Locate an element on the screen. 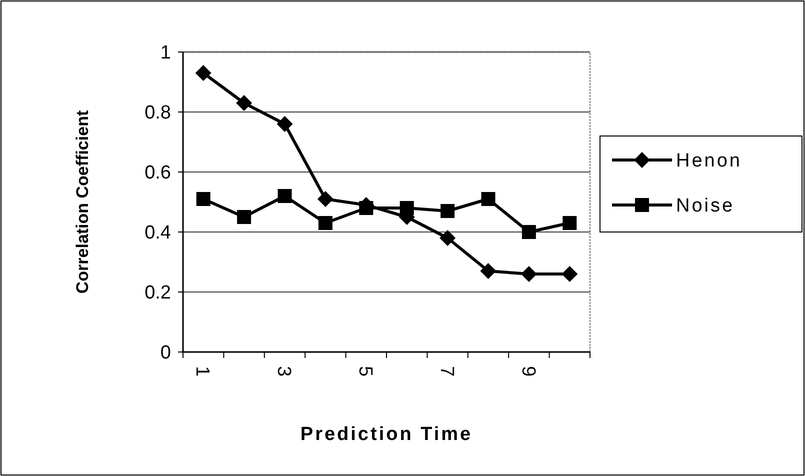 The height and width of the screenshot is (476, 805). x-tick-label: 7 is located at coordinates (446, 371).